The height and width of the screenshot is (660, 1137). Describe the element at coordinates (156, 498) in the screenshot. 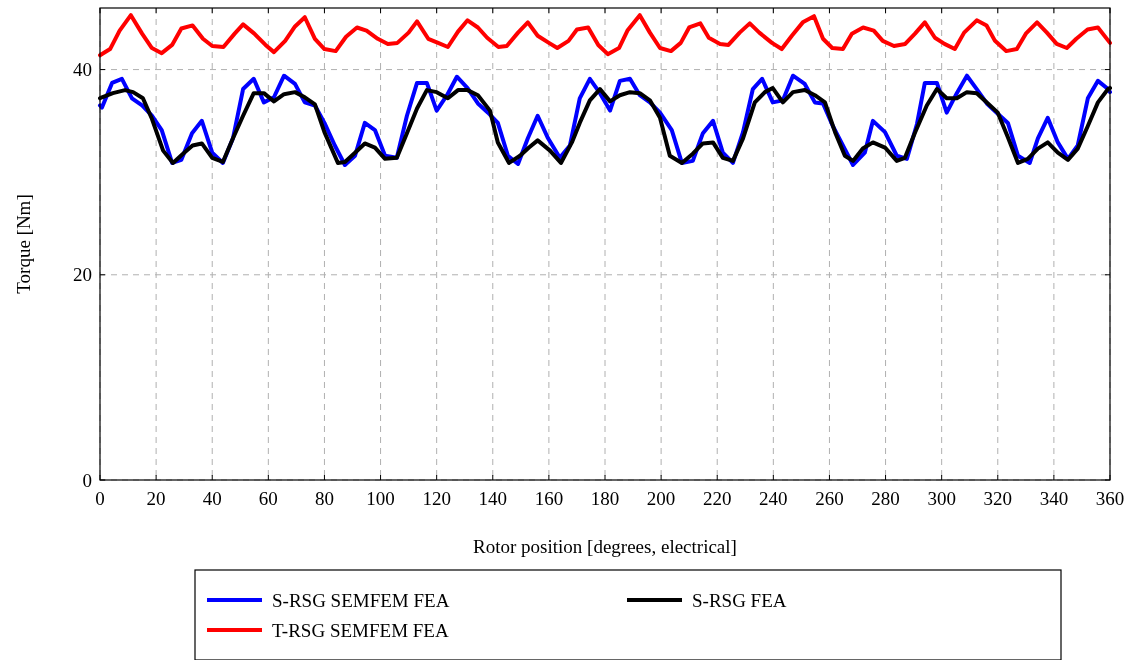

I see `x-tick-label: 20` at that location.